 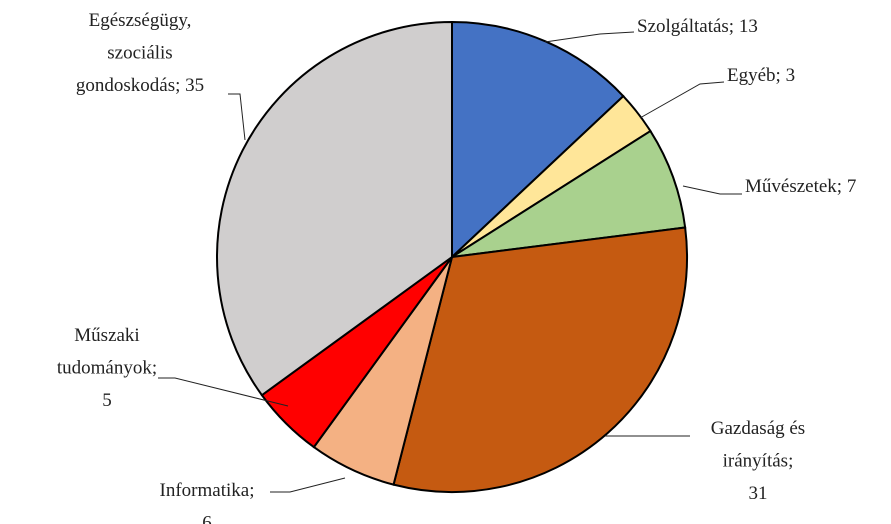 I want to click on data-label: Egészségügy, szociális gondoskodás; 35, so click(x=140, y=53).